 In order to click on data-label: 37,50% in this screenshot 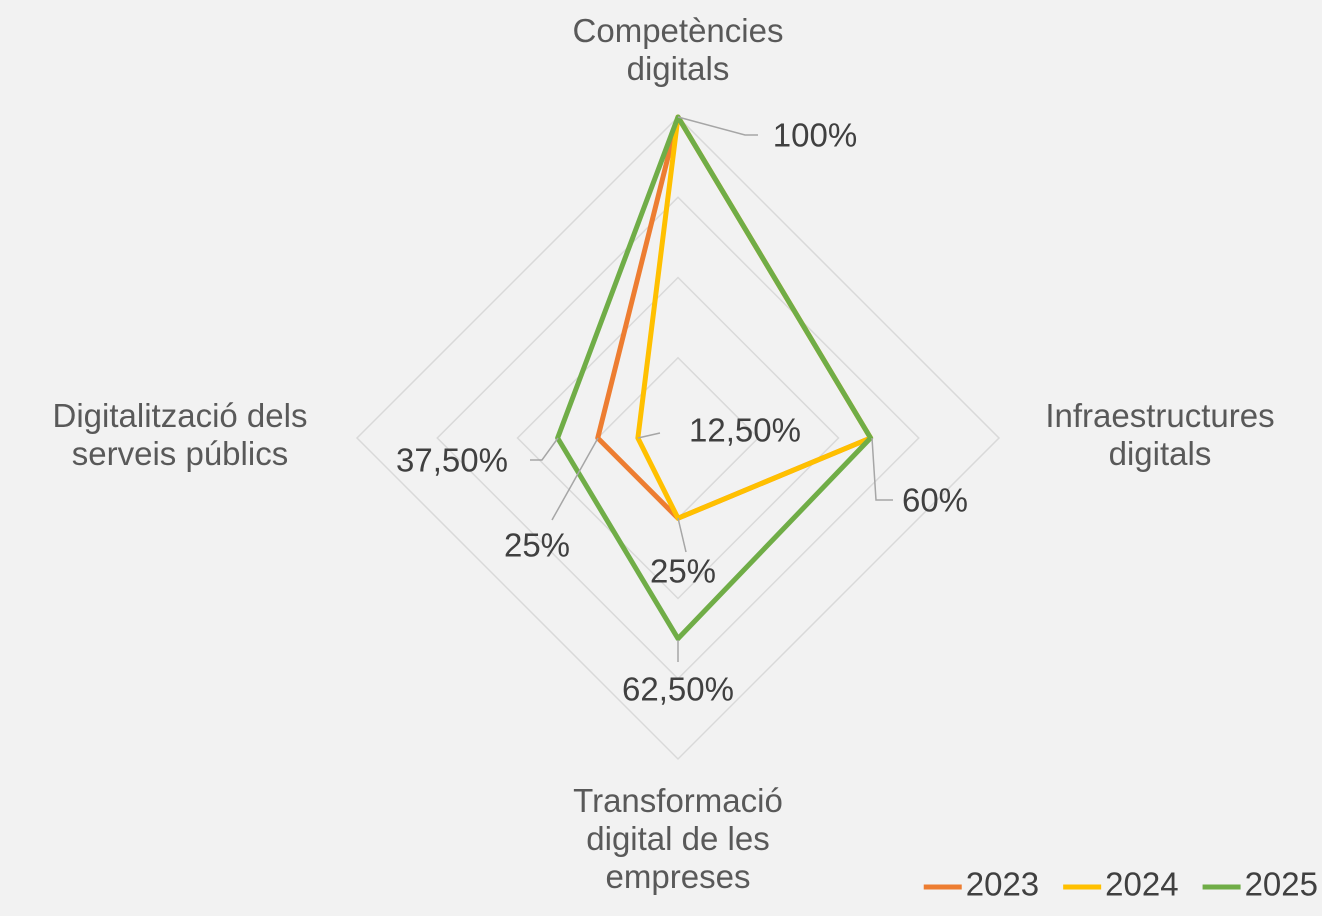, I will do `click(452, 460)`.